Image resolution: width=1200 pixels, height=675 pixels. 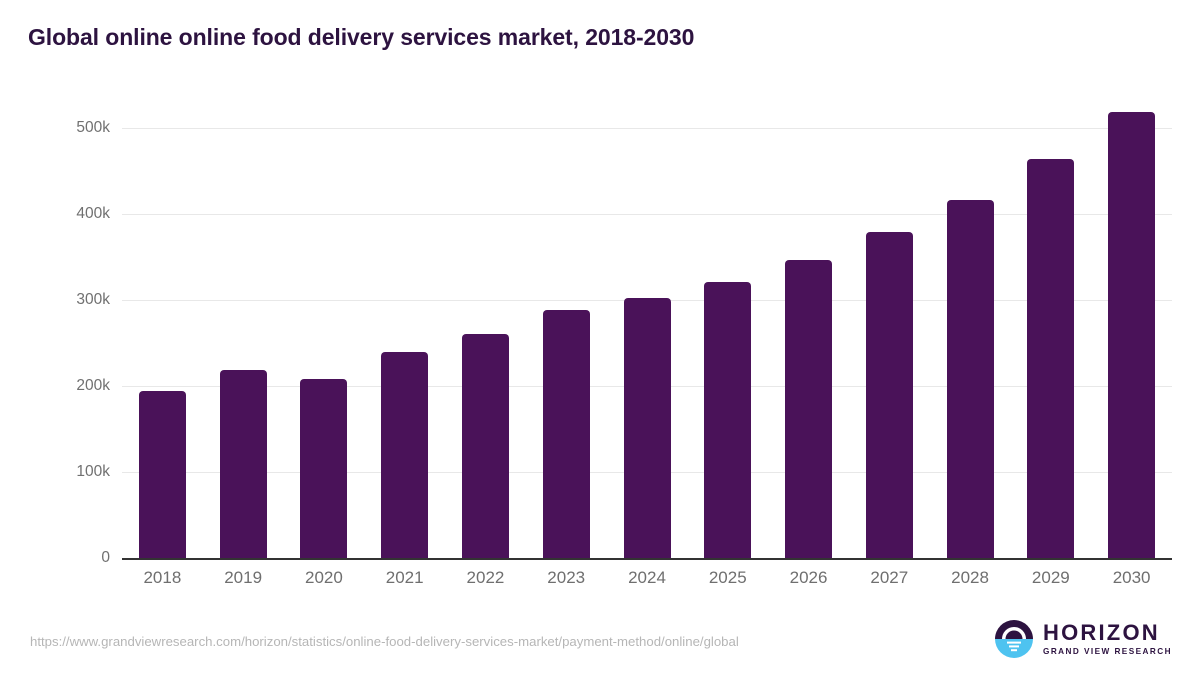 What do you see at coordinates (1107, 651) in the screenshot?
I see `logo-subtitle: GRAND VIEW RESEARCH` at bounding box center [1107, 651].